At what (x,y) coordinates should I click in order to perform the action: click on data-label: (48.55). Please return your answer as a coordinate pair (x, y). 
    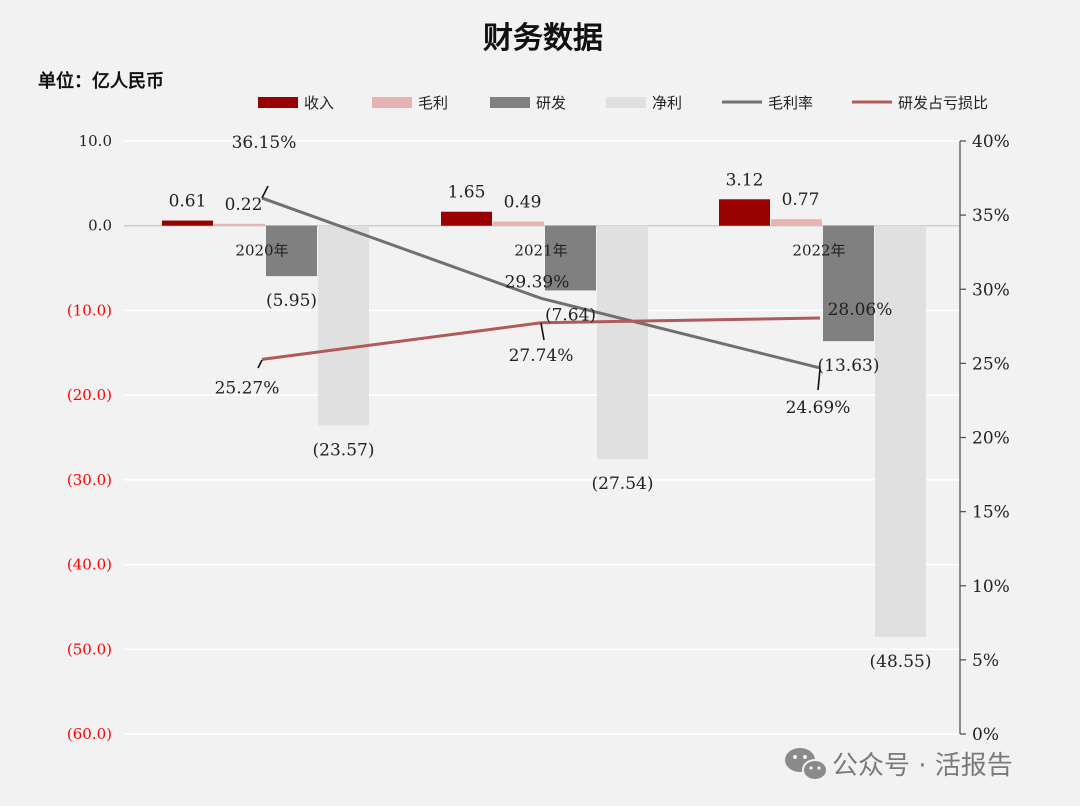
    Looking at the image, I should click on (901, 662).